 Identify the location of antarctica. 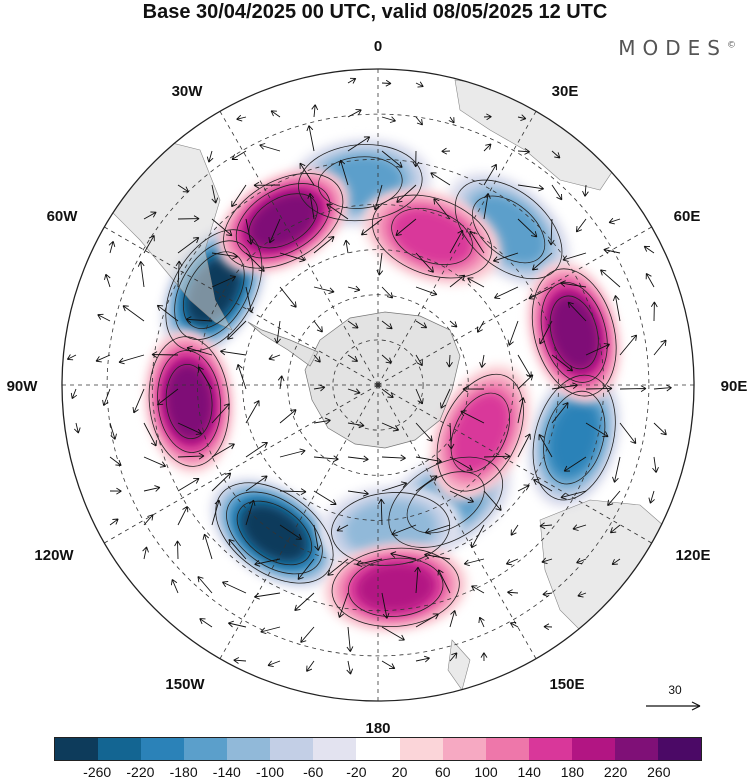
(382, 380).